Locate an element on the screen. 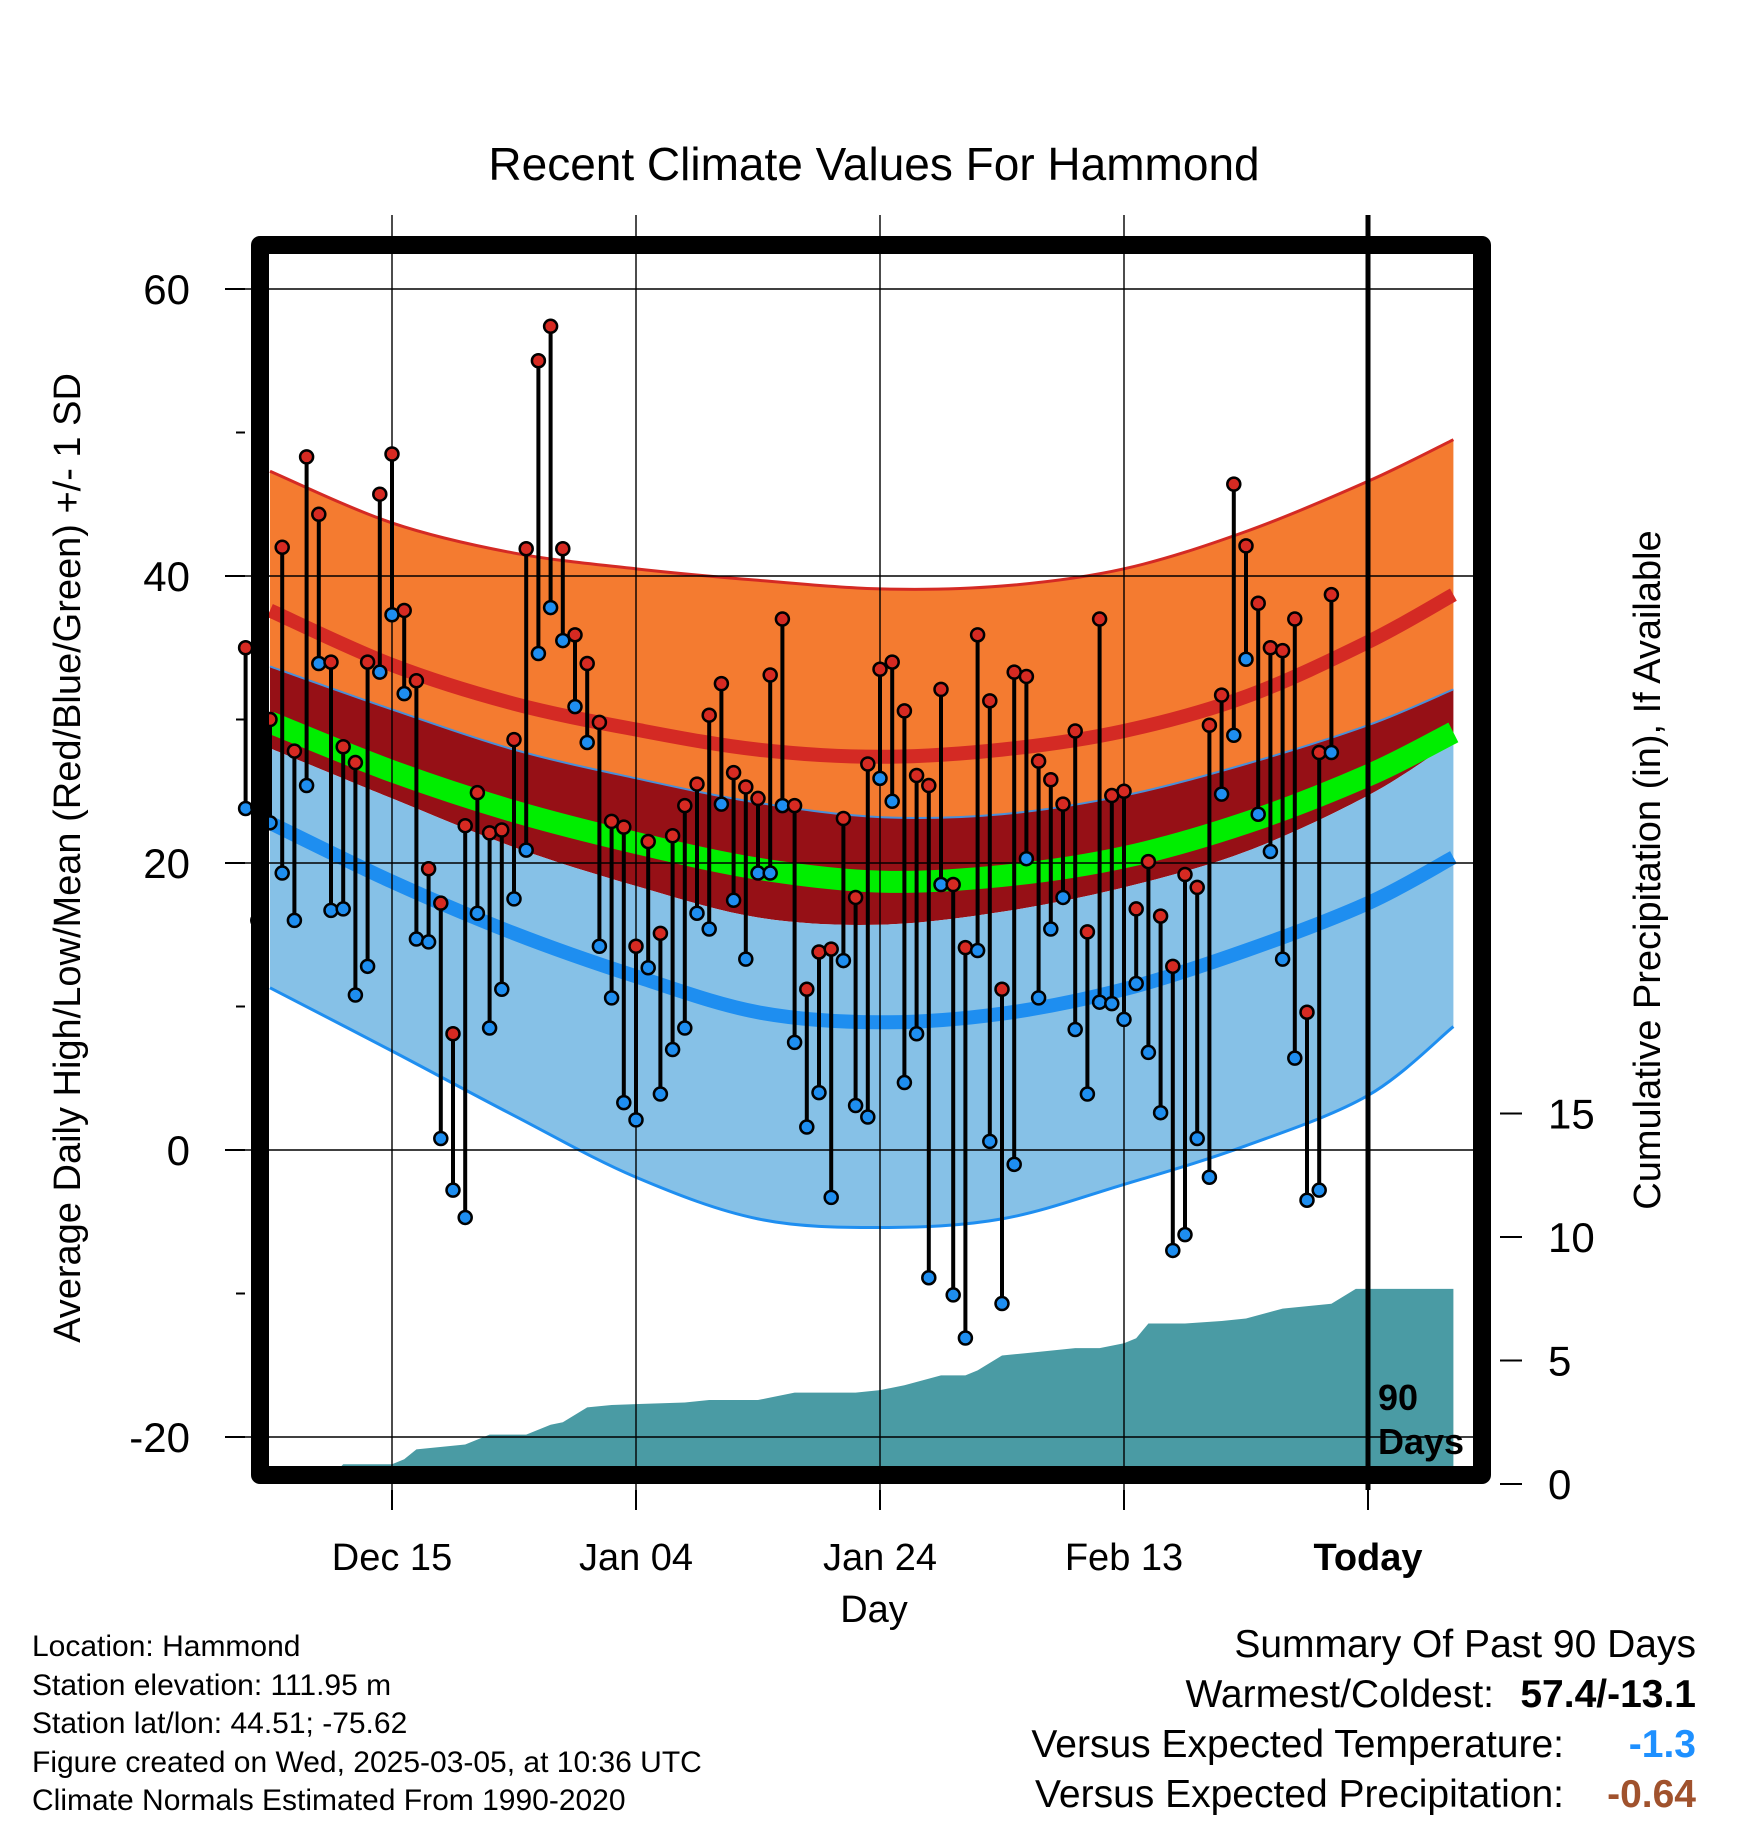 The width and height of the screenshot is (1748, 1828). chart-title: Recent Climate Values For Hammond is located at coordinates (873, 164).